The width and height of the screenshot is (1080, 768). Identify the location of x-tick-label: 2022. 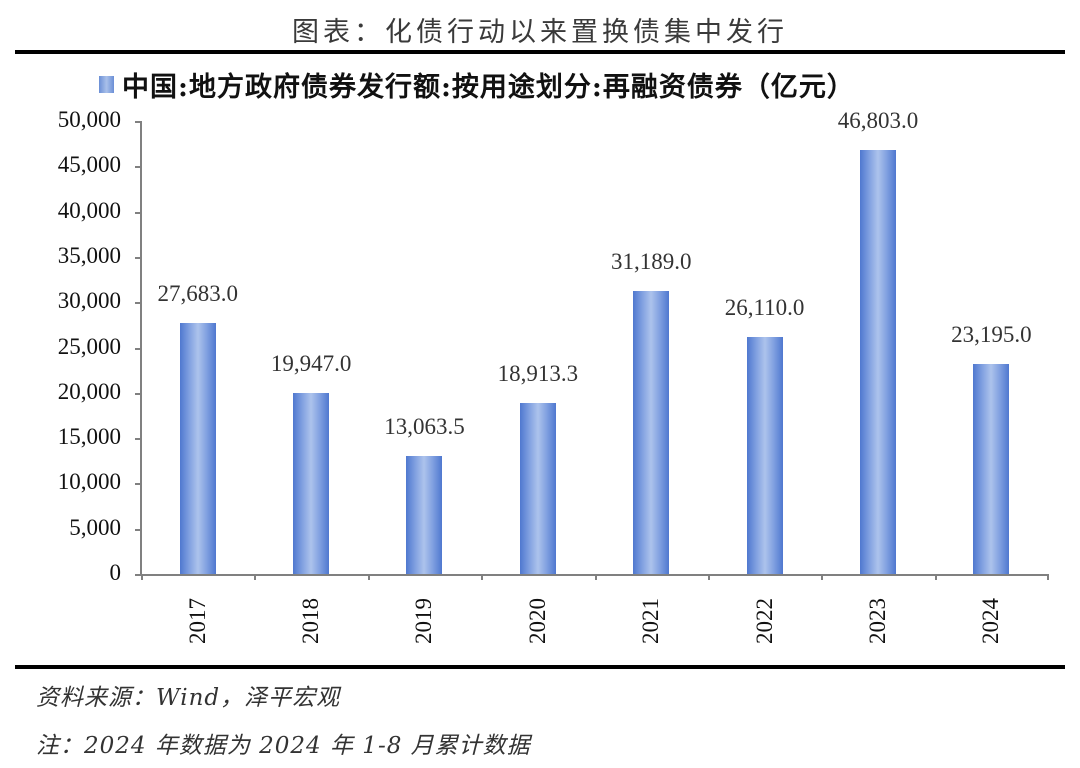
(764, 621).